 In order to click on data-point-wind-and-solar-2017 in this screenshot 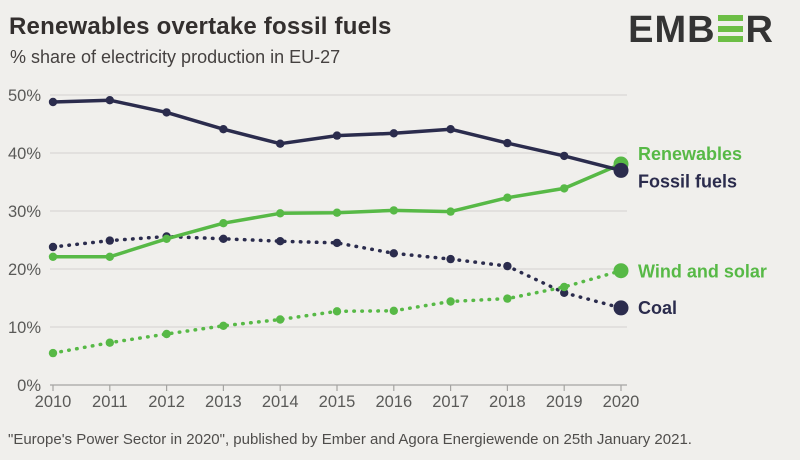, I will do `click(450, 301)`.